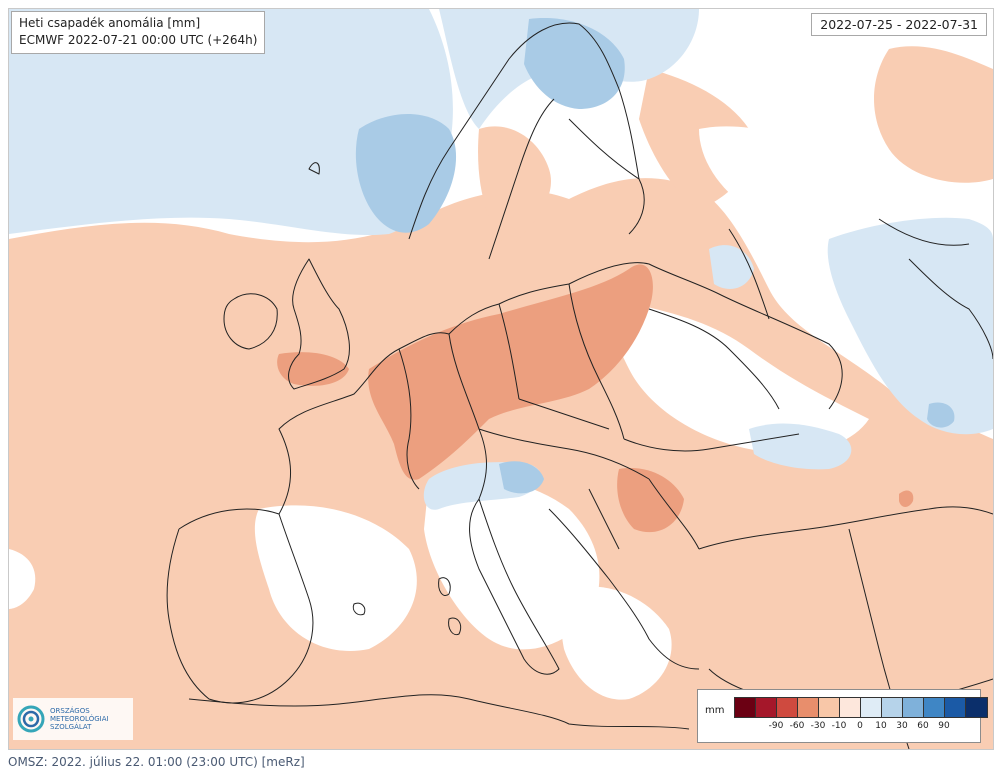  I want to click on legend-tick-label: 0, so click(860, 726).